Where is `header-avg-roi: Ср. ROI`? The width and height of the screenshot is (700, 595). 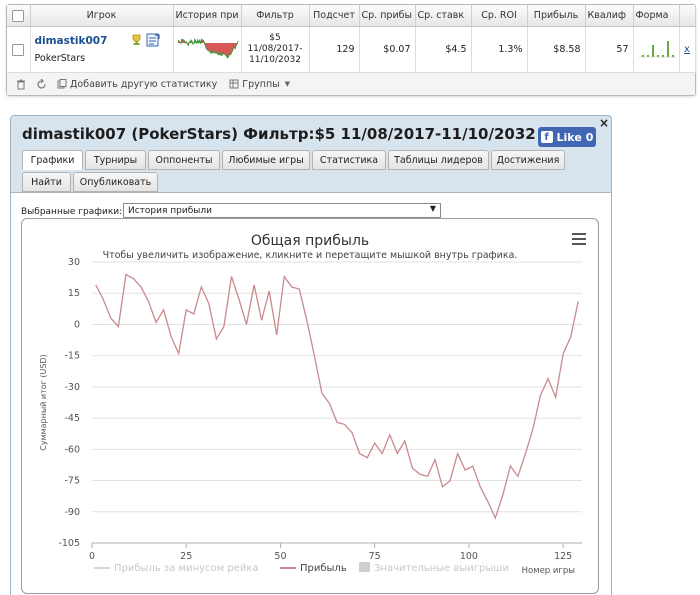 header-avg-roi: Ср. ROI is located at coordinates (499, 16).